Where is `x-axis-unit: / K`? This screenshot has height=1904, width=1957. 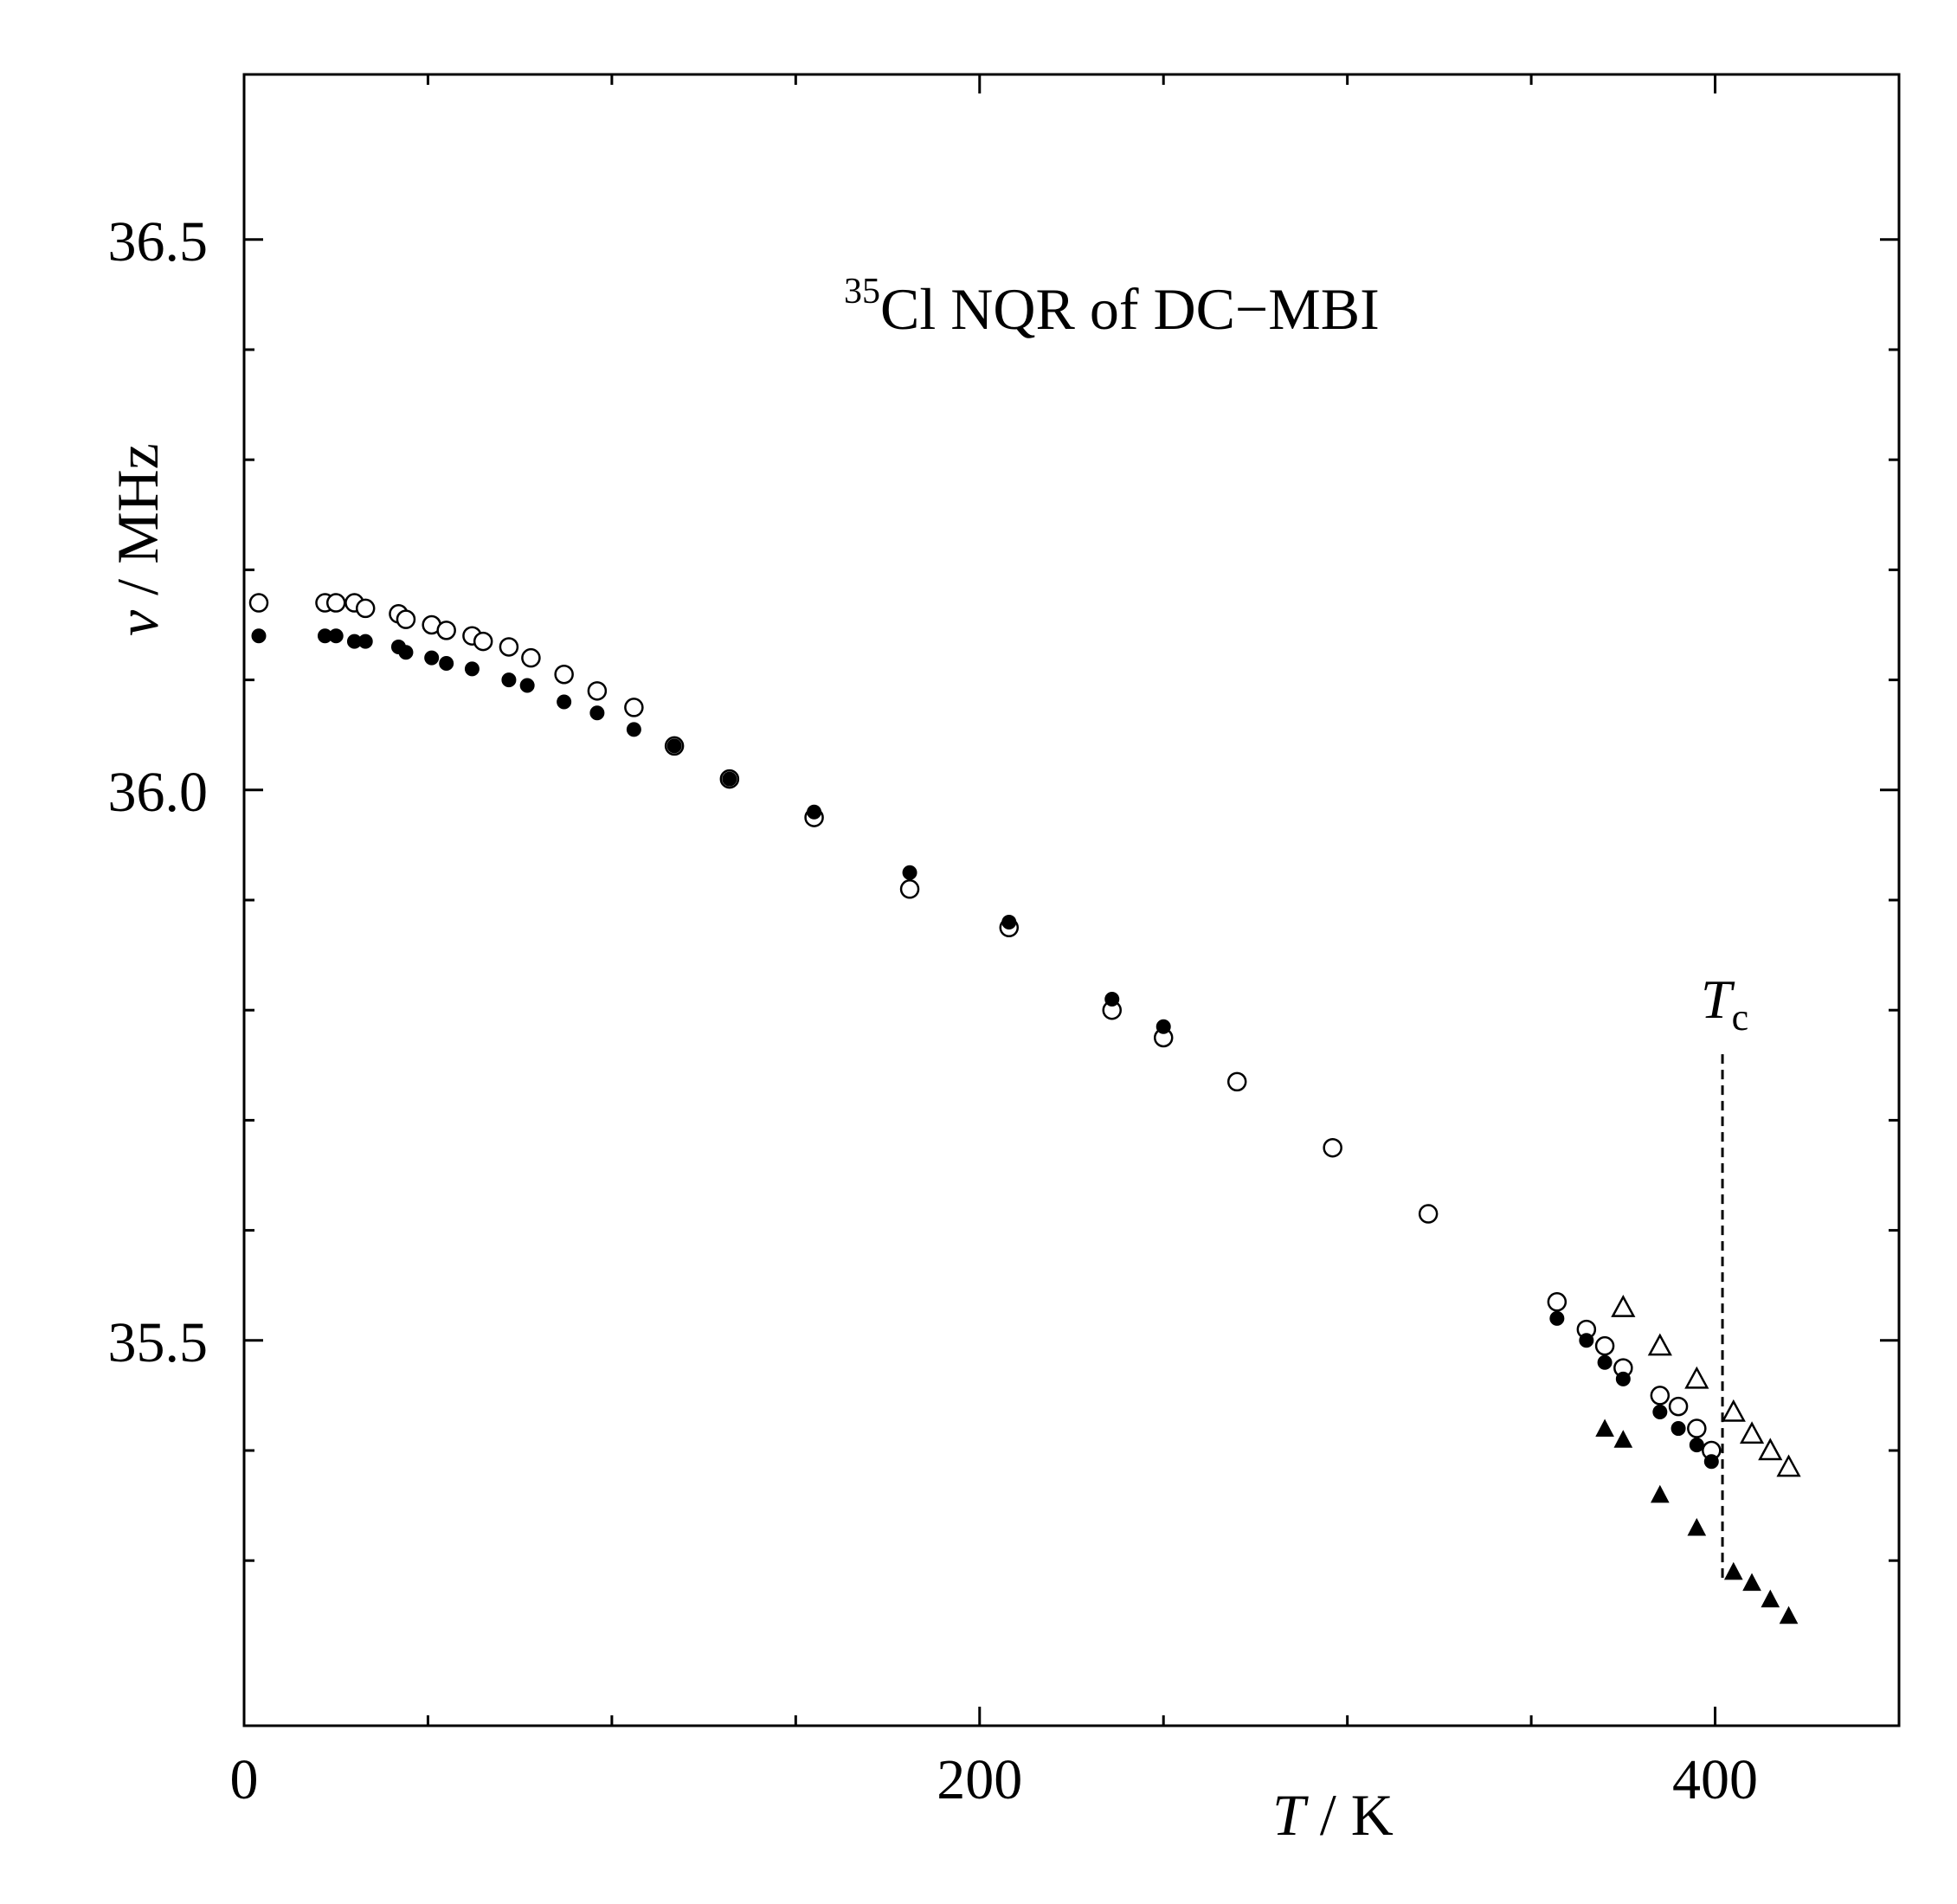
x-axis-unit: / K is located at coordinates (1349, 1815).